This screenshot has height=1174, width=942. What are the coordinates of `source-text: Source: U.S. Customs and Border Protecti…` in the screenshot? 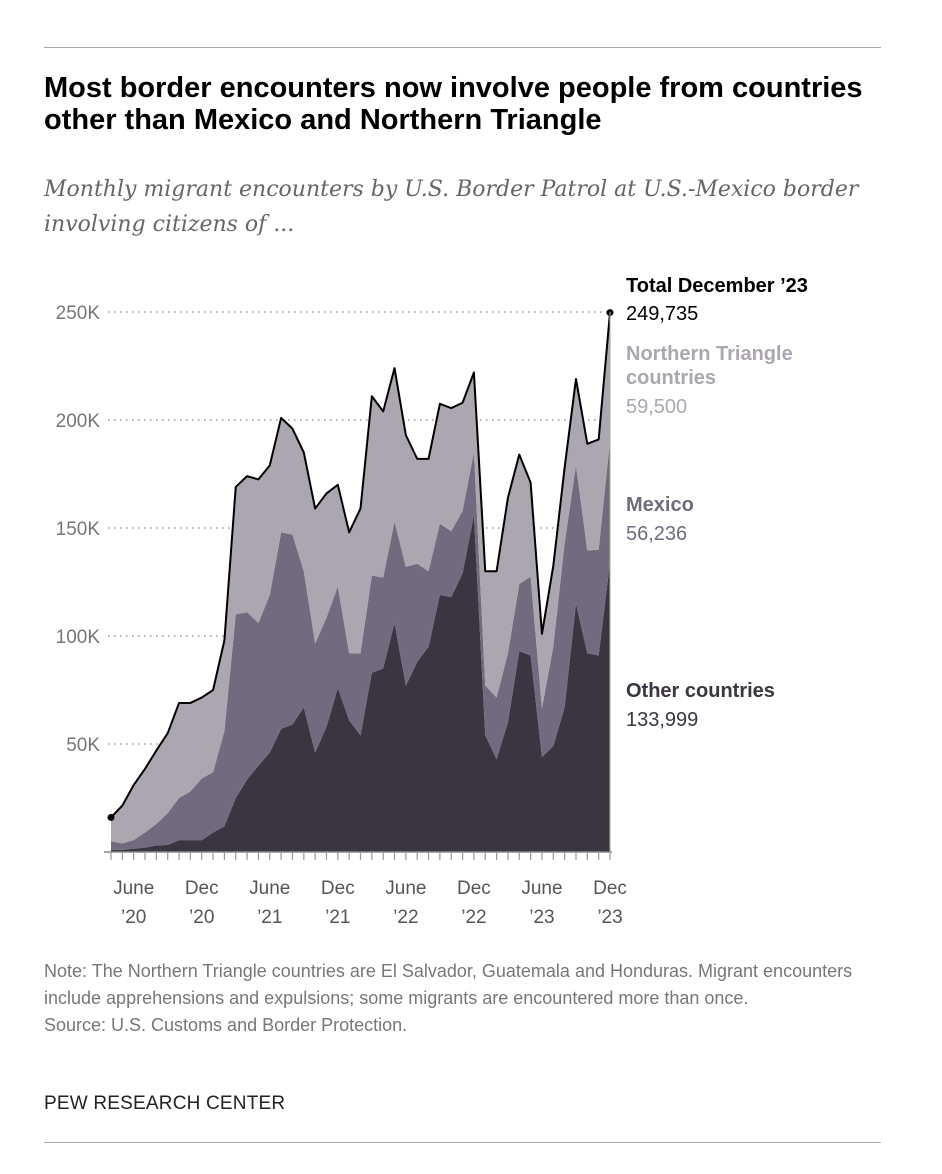 It's located at (226, 1025).